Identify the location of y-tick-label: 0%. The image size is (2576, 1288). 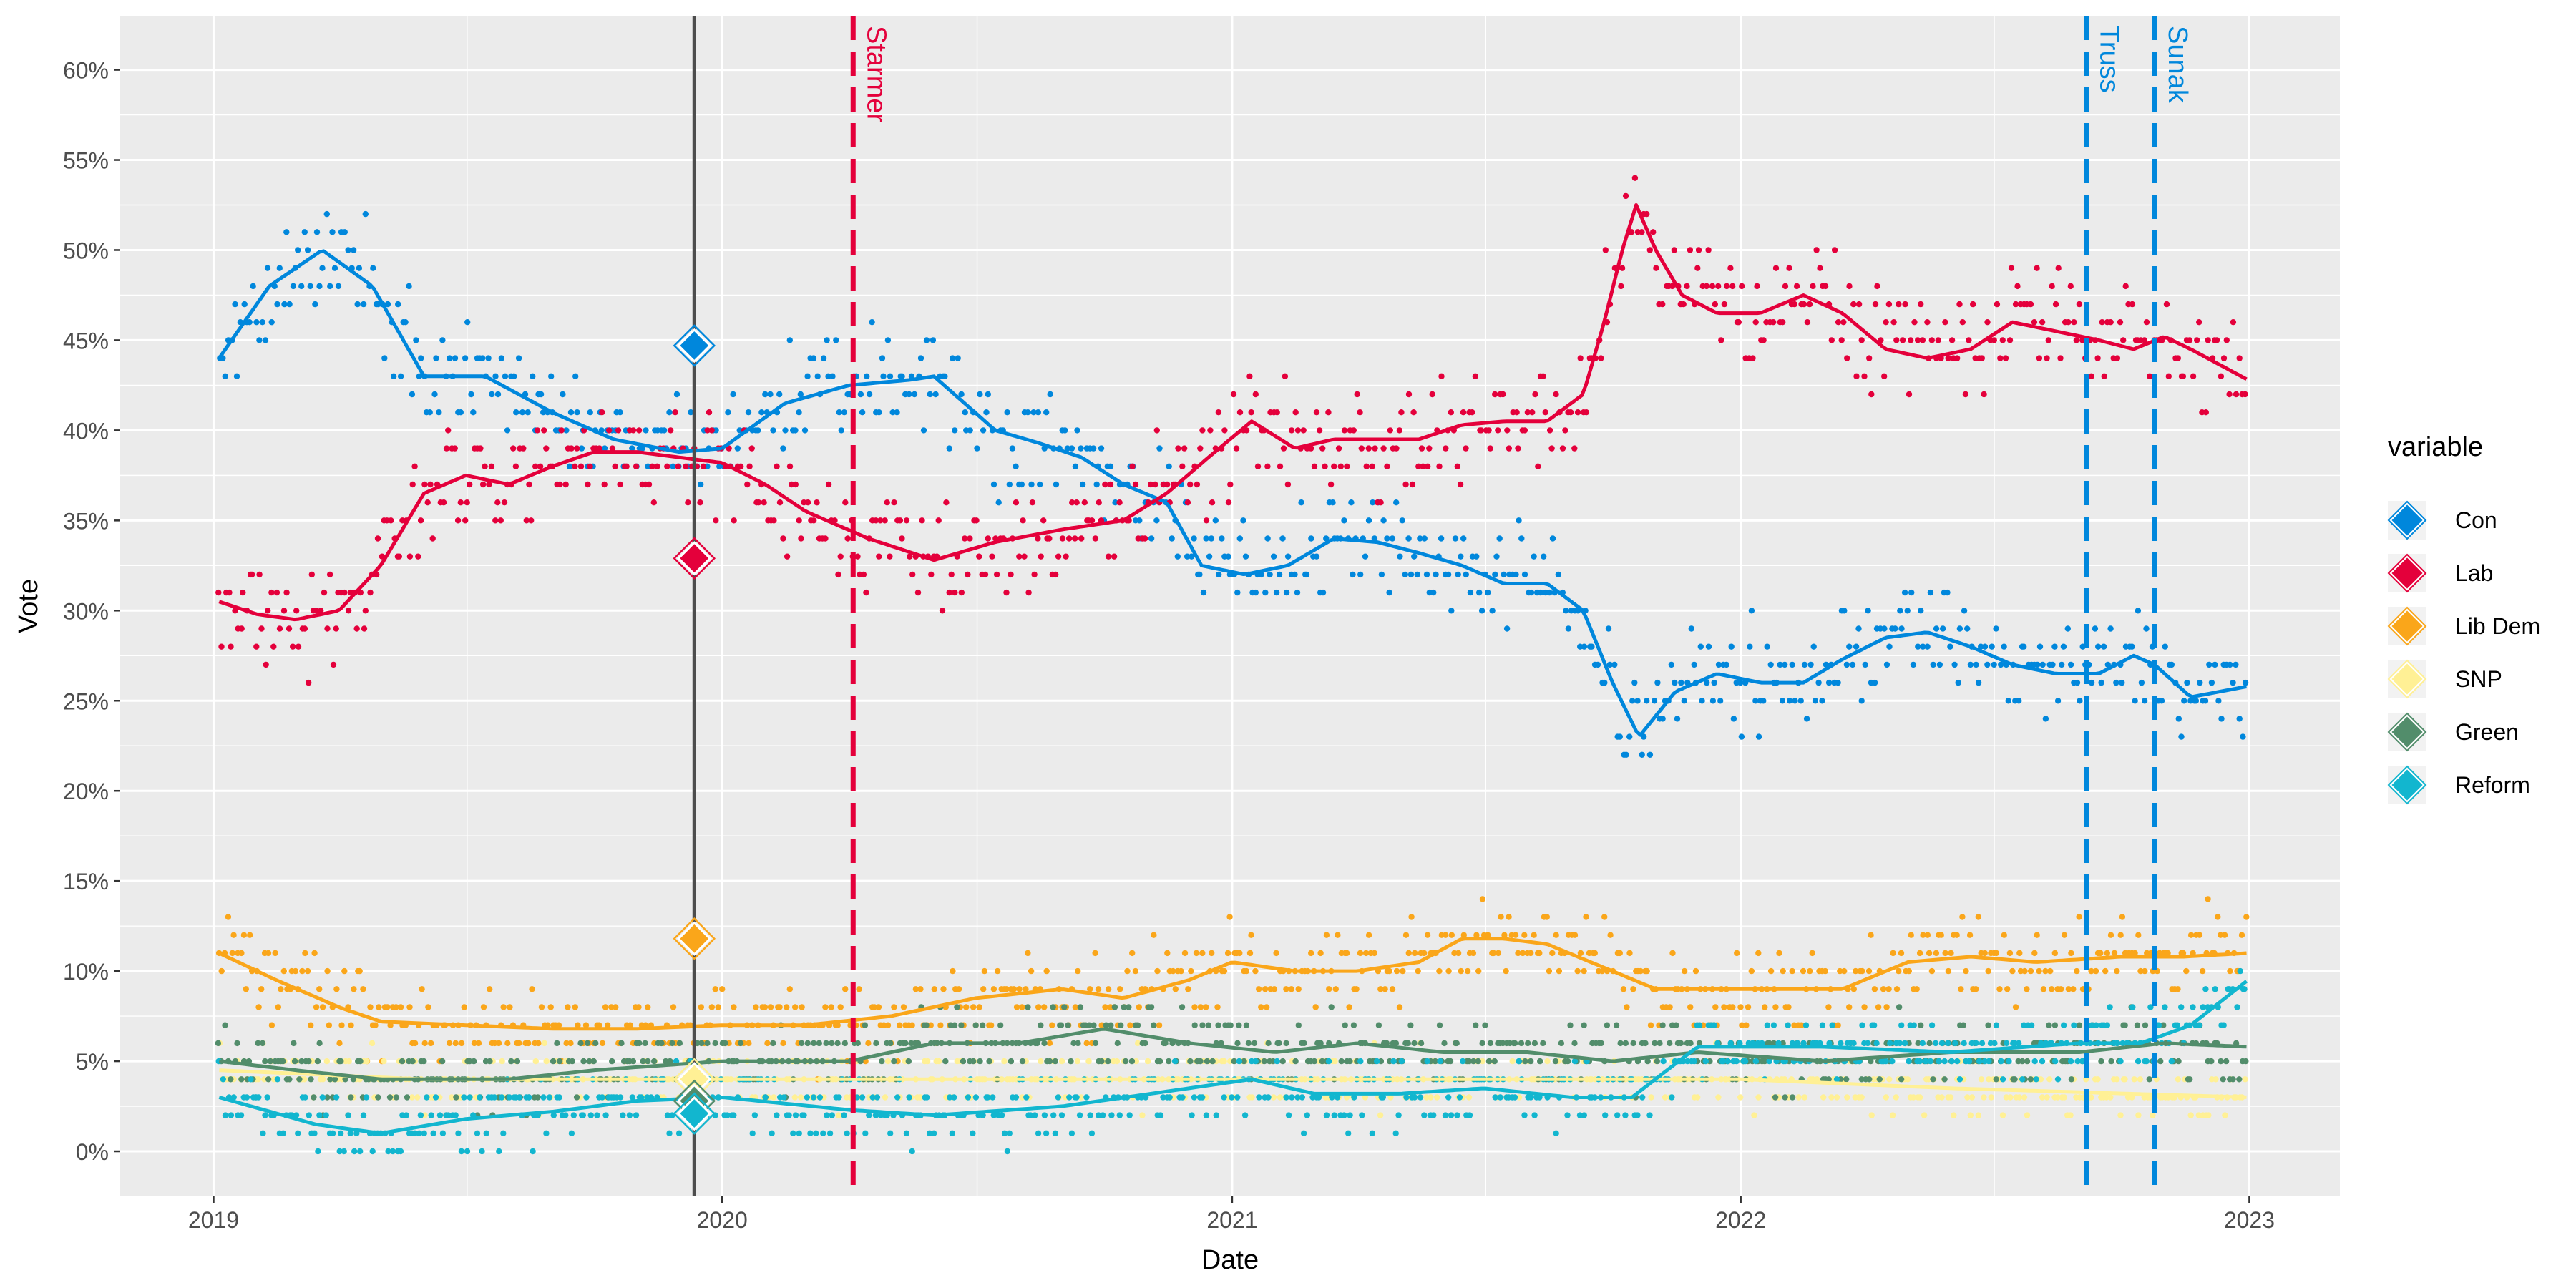
(92, 1152).